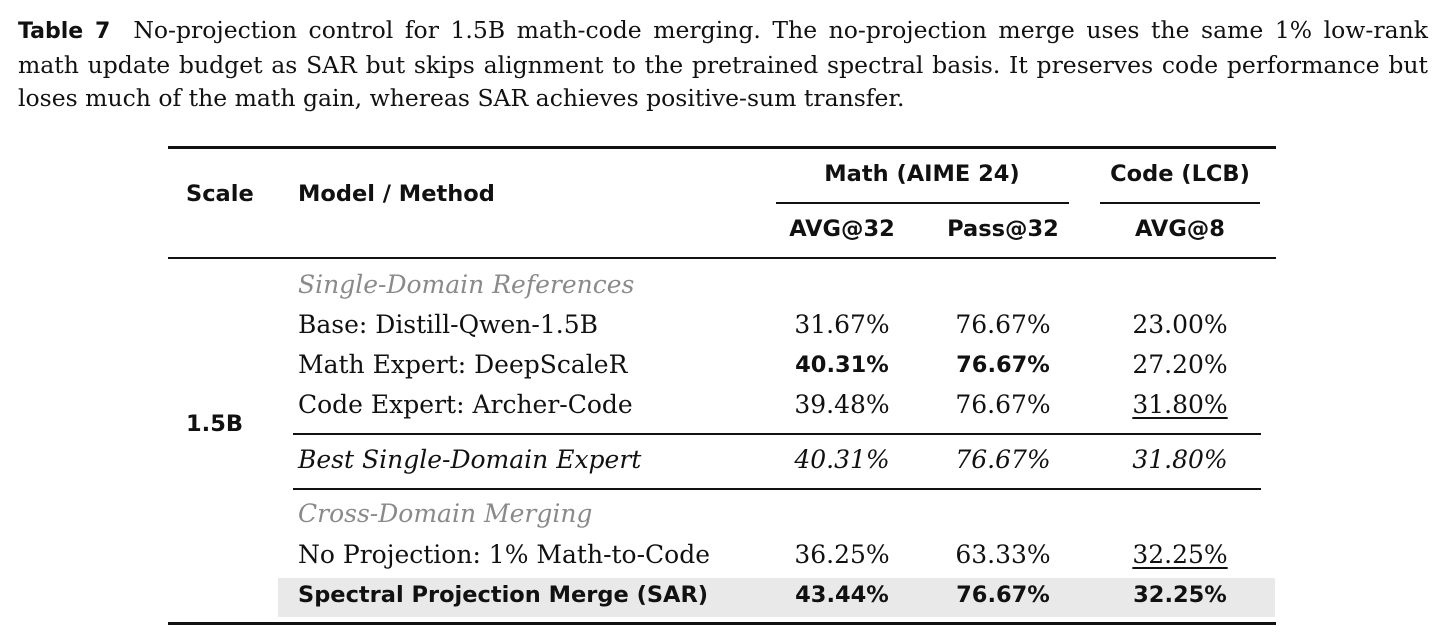  Describe the element at coordinates (1003, 229) in the screenshot. I see `header-math-pass: Pass@32` at that location.